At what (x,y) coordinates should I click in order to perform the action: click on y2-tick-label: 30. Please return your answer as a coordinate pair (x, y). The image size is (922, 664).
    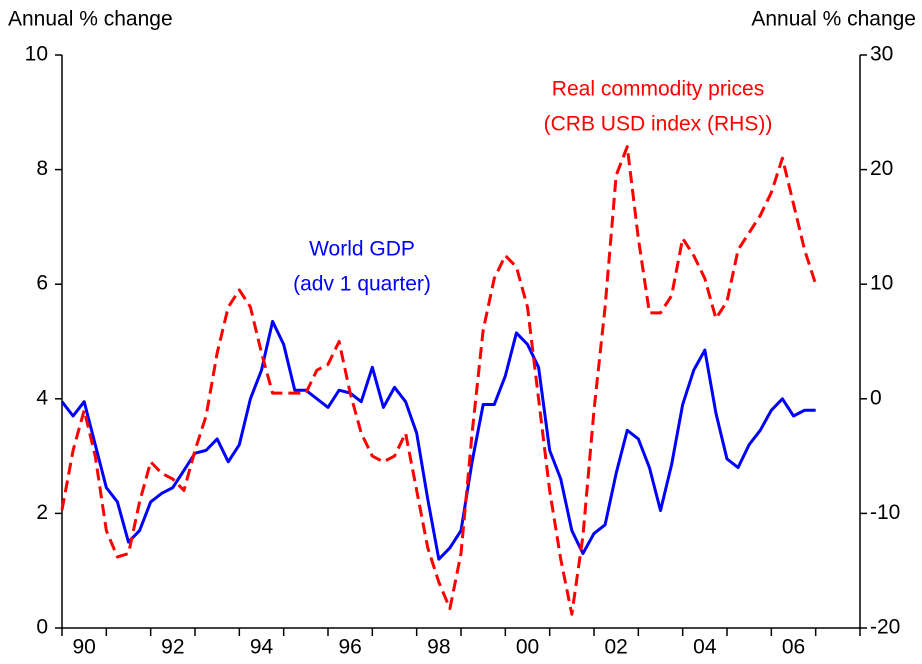
    Looking at the image, I should click on (881, 54).